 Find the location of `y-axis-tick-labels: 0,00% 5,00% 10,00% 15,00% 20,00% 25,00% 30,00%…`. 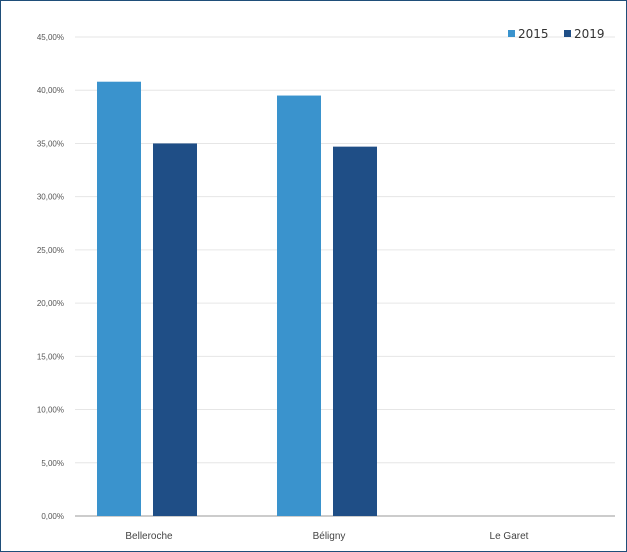

y-axis-tick-labels: 0,00% 5,00% 10,00% 15,00% 20,00% 25,00% 30,00%… is located at coordinates (50, 277).